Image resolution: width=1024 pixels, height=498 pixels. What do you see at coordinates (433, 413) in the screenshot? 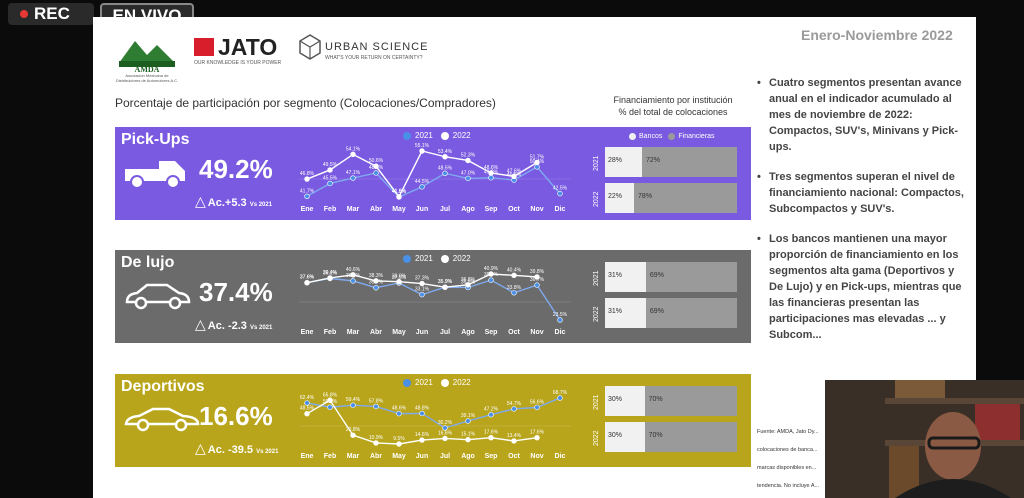
I see `series-line-2021` at bounding box center [433, 413].